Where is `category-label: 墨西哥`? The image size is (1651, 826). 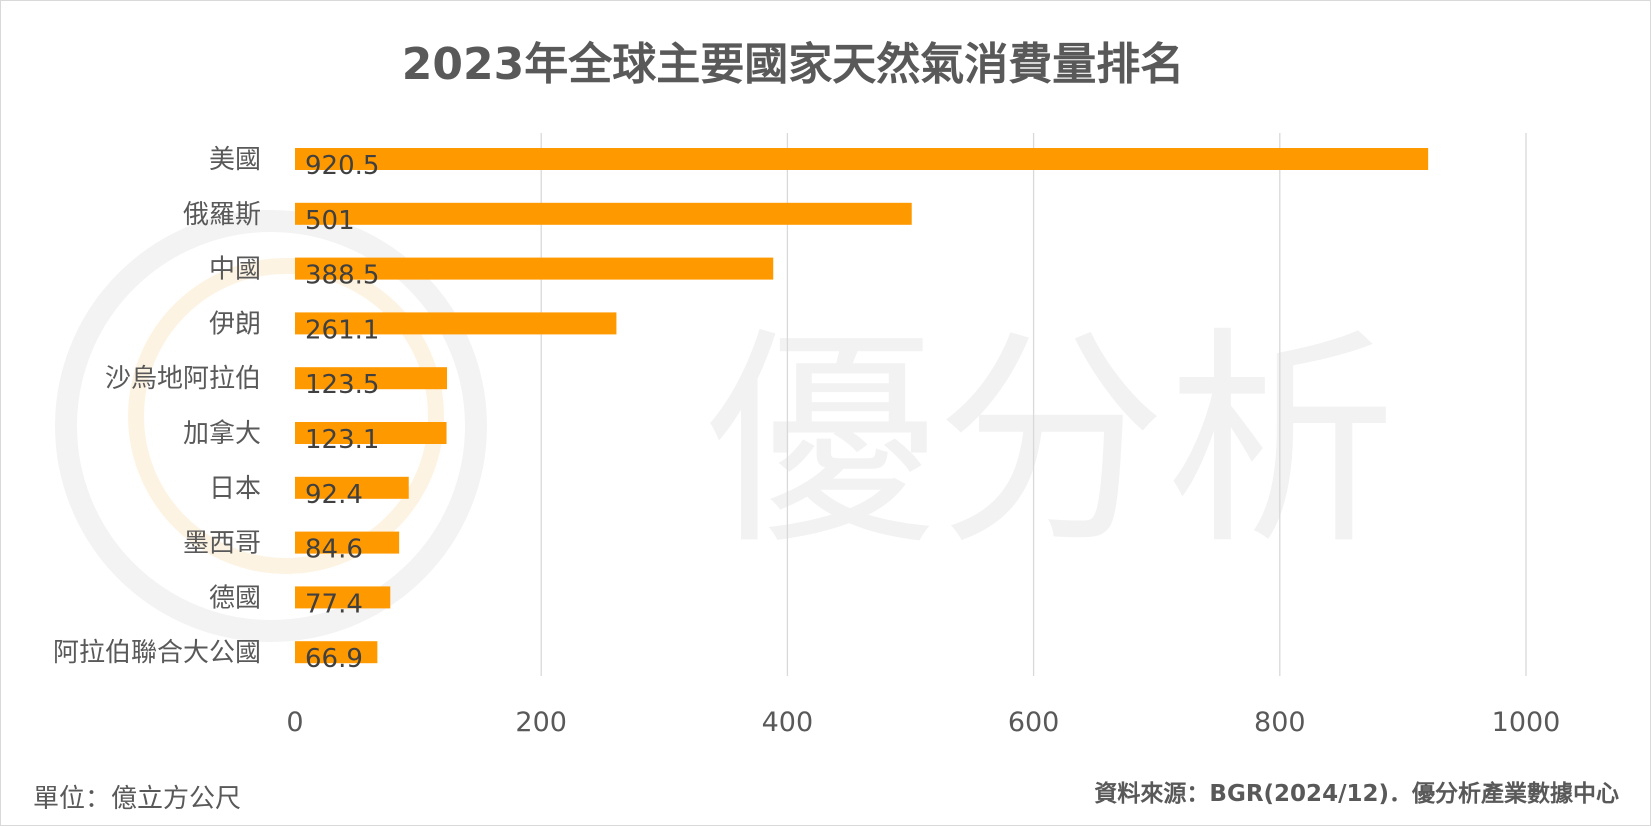 category-label: 墨西哥 is located at coordinates (222, 544).